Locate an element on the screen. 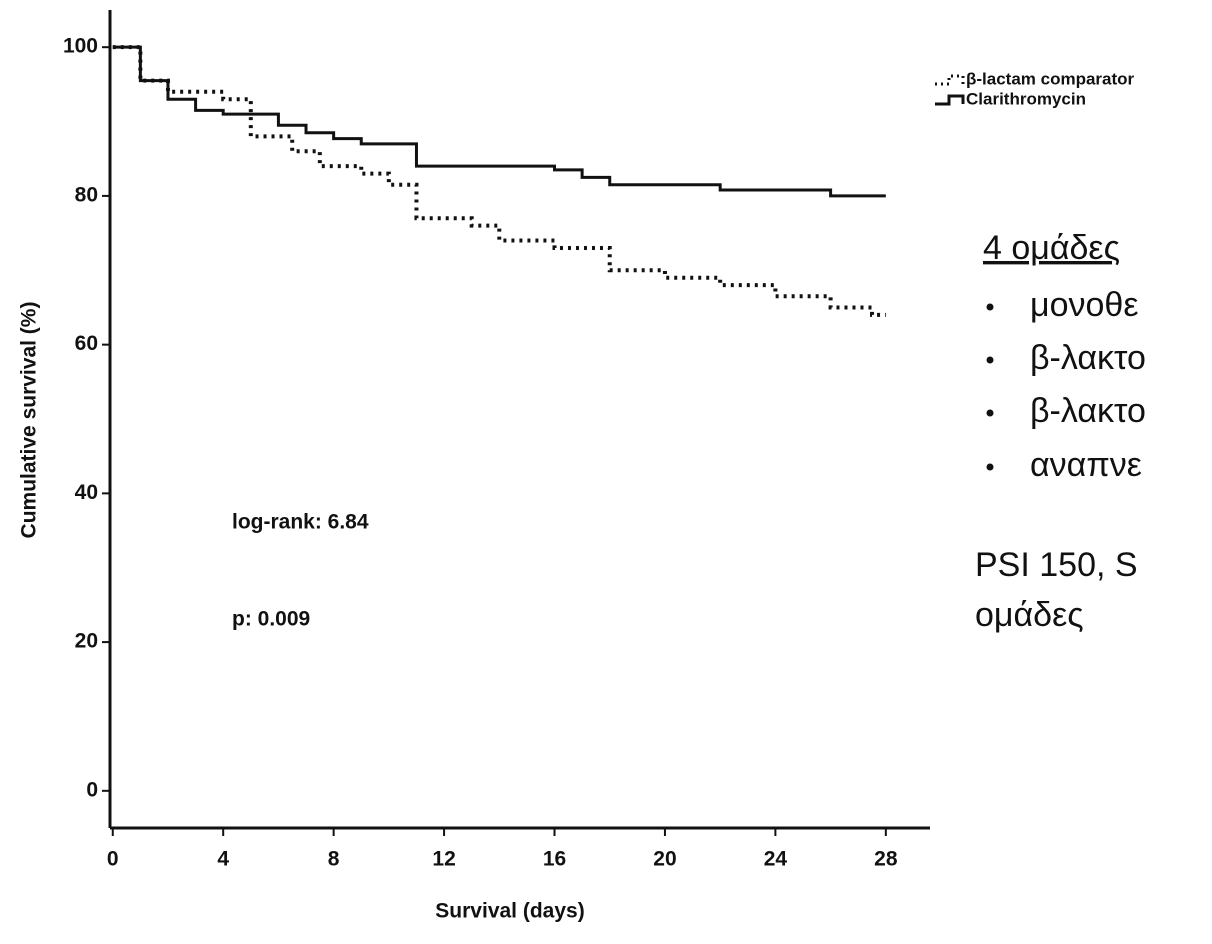 The width and height of the screenshot is (1212, 944). bullet-text: μονοθε is located at coordinates (1084, 305).